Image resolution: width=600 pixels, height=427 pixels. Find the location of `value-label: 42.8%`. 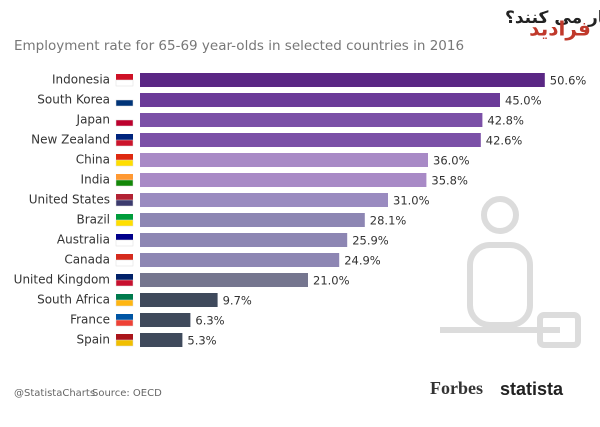

value-label: 42.8% is located at coordinates (505, 121).